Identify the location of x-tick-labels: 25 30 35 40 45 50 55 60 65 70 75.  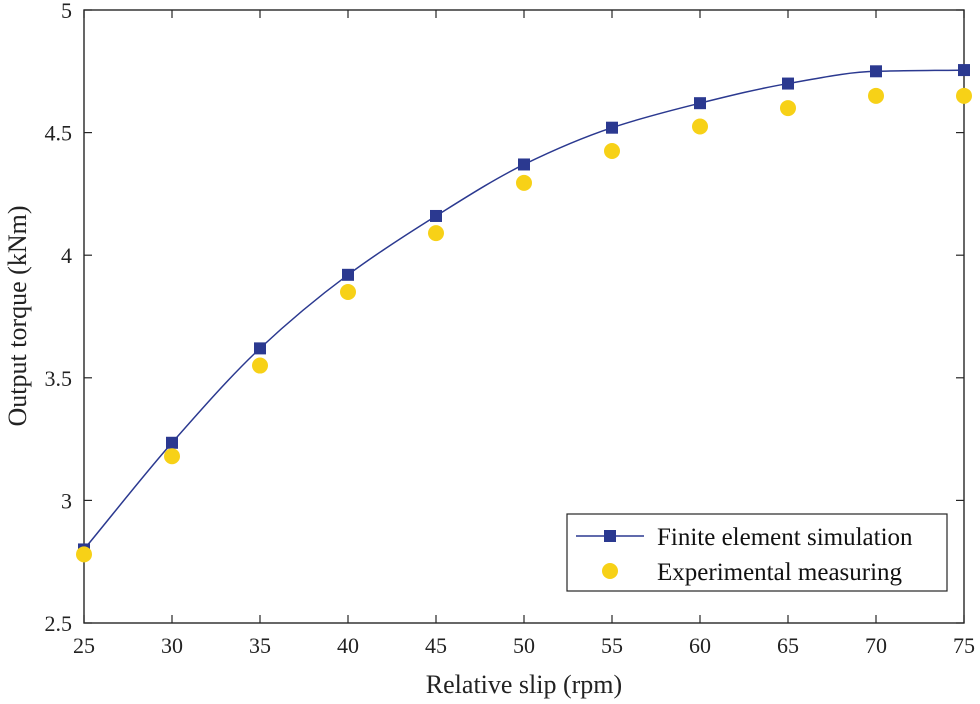
(524, 645).